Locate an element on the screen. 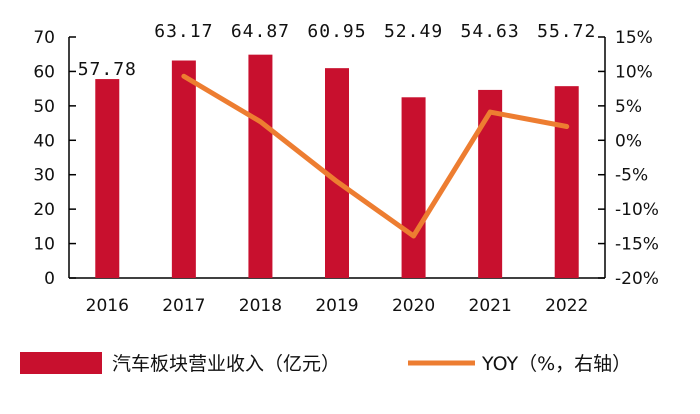  left-tick-label: 50 is located at coordinates (44, 107).